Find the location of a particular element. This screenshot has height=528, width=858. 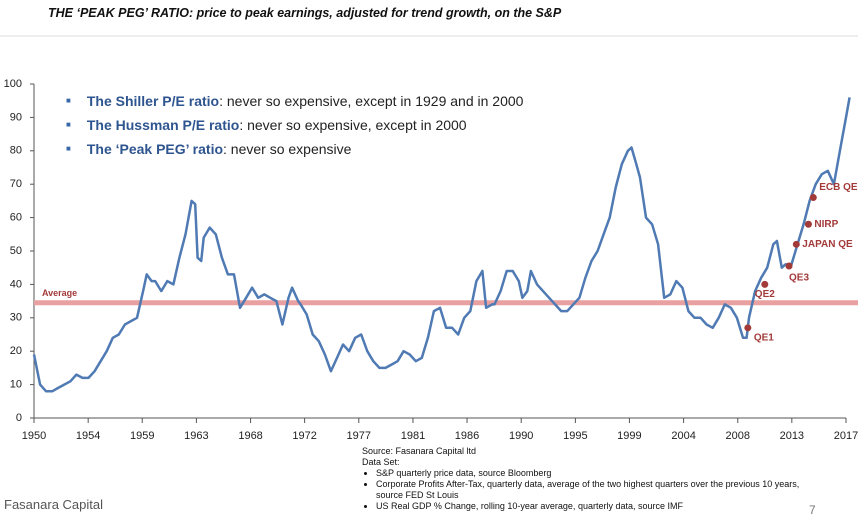

y-tick-label: 70 is located at coordinates (16, 184).